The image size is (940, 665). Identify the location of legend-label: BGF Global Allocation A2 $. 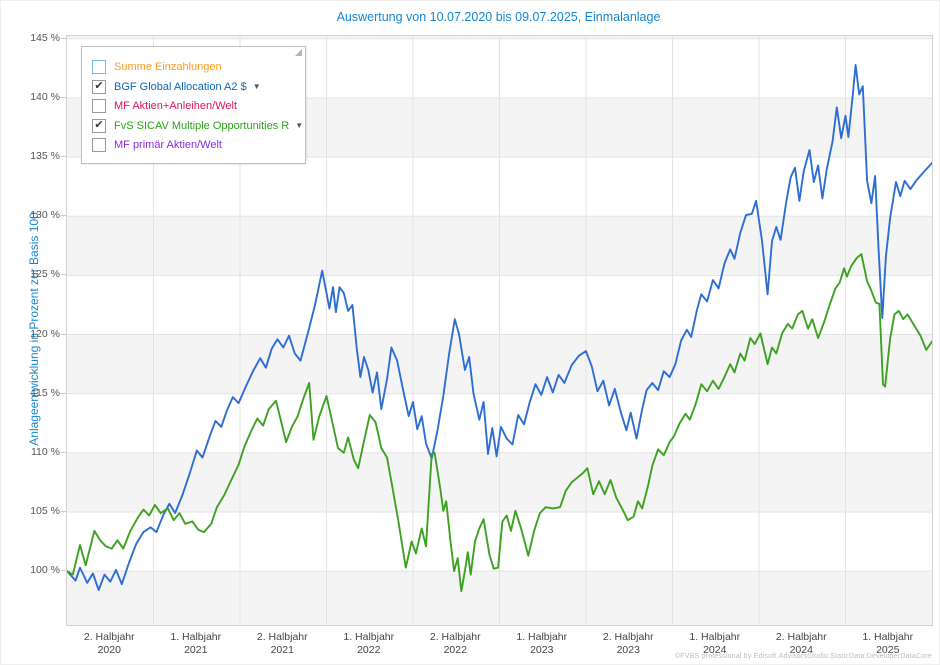
(180, 86).